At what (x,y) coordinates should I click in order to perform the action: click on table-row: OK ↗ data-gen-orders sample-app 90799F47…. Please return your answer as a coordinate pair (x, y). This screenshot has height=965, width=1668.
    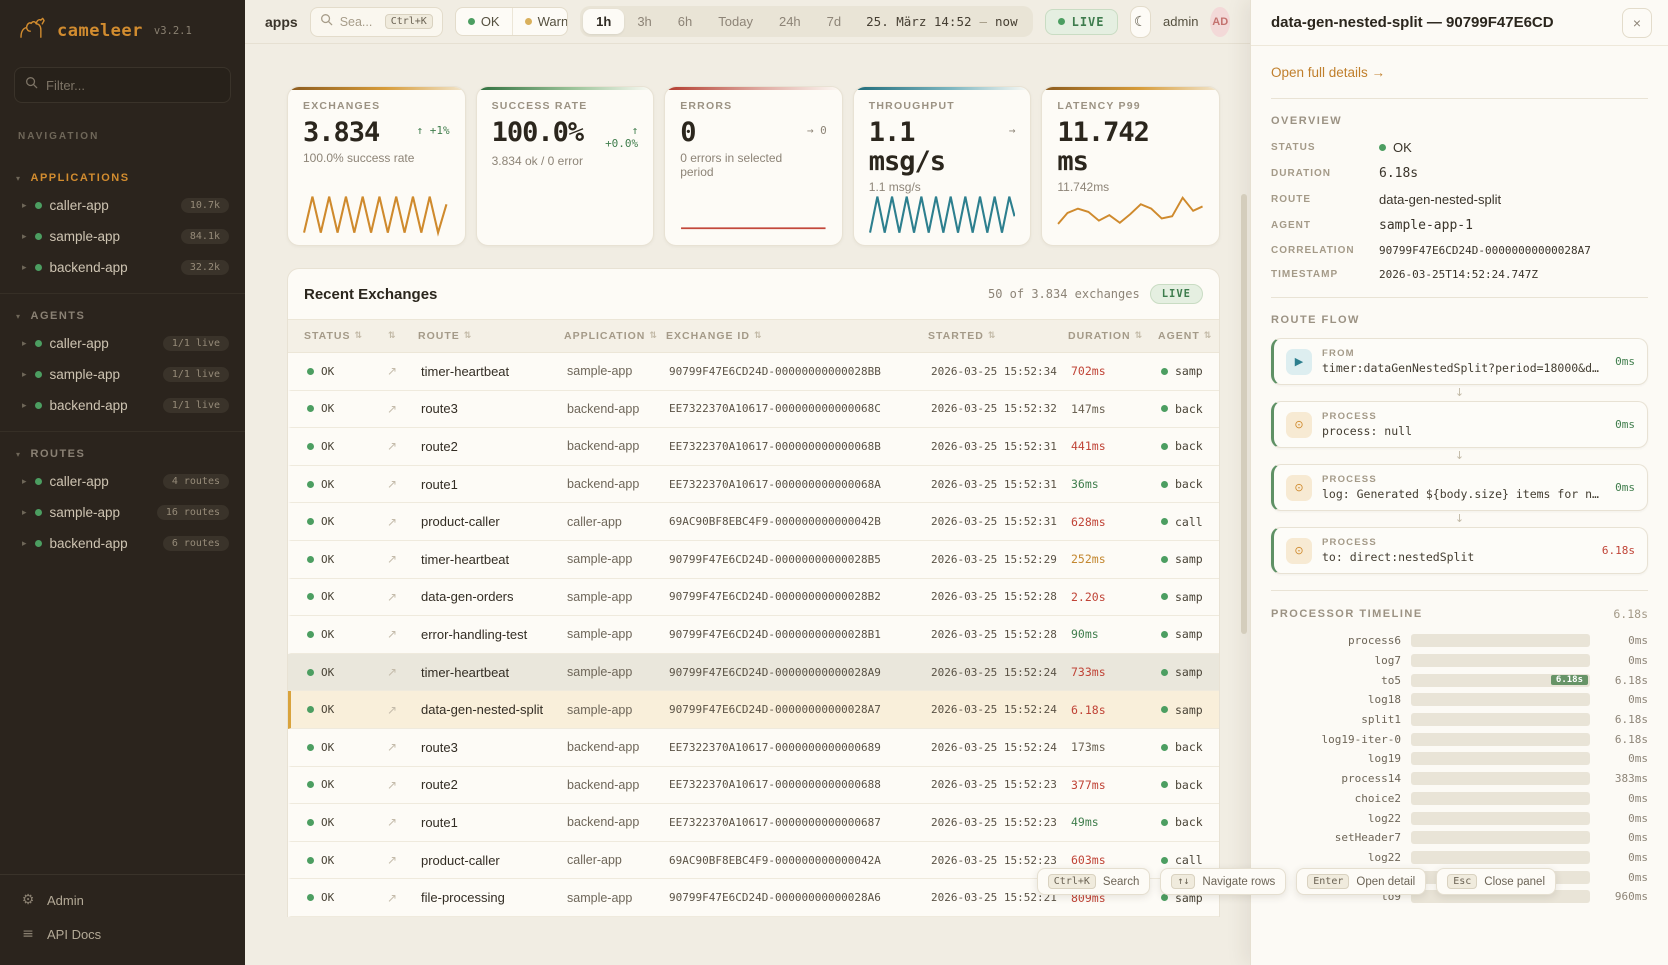
    Looking at the image, I should click on (753, 598).